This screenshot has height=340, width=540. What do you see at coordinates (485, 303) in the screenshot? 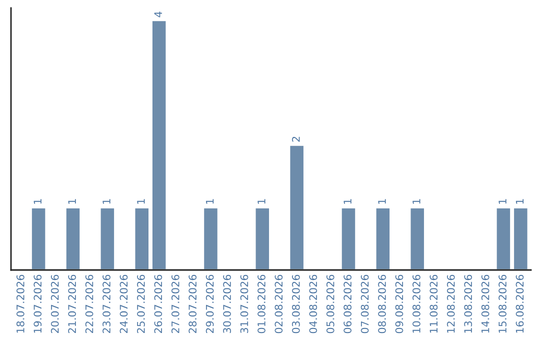
I see `x-tick-label: 14.08.2026` at bounding box center [485, 303].